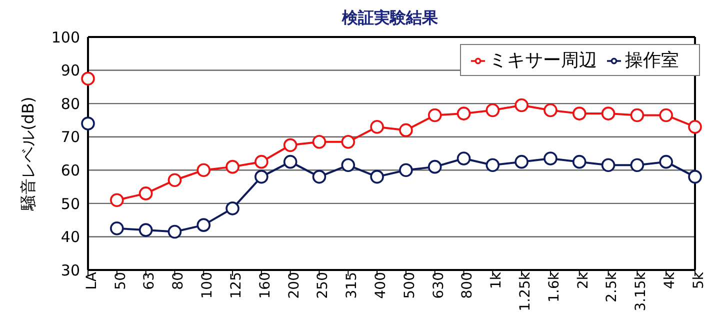 Image resolution: width=720 pixels, height=324 pixels. I want to click on x-tick-label: 50, so click(120, 281).